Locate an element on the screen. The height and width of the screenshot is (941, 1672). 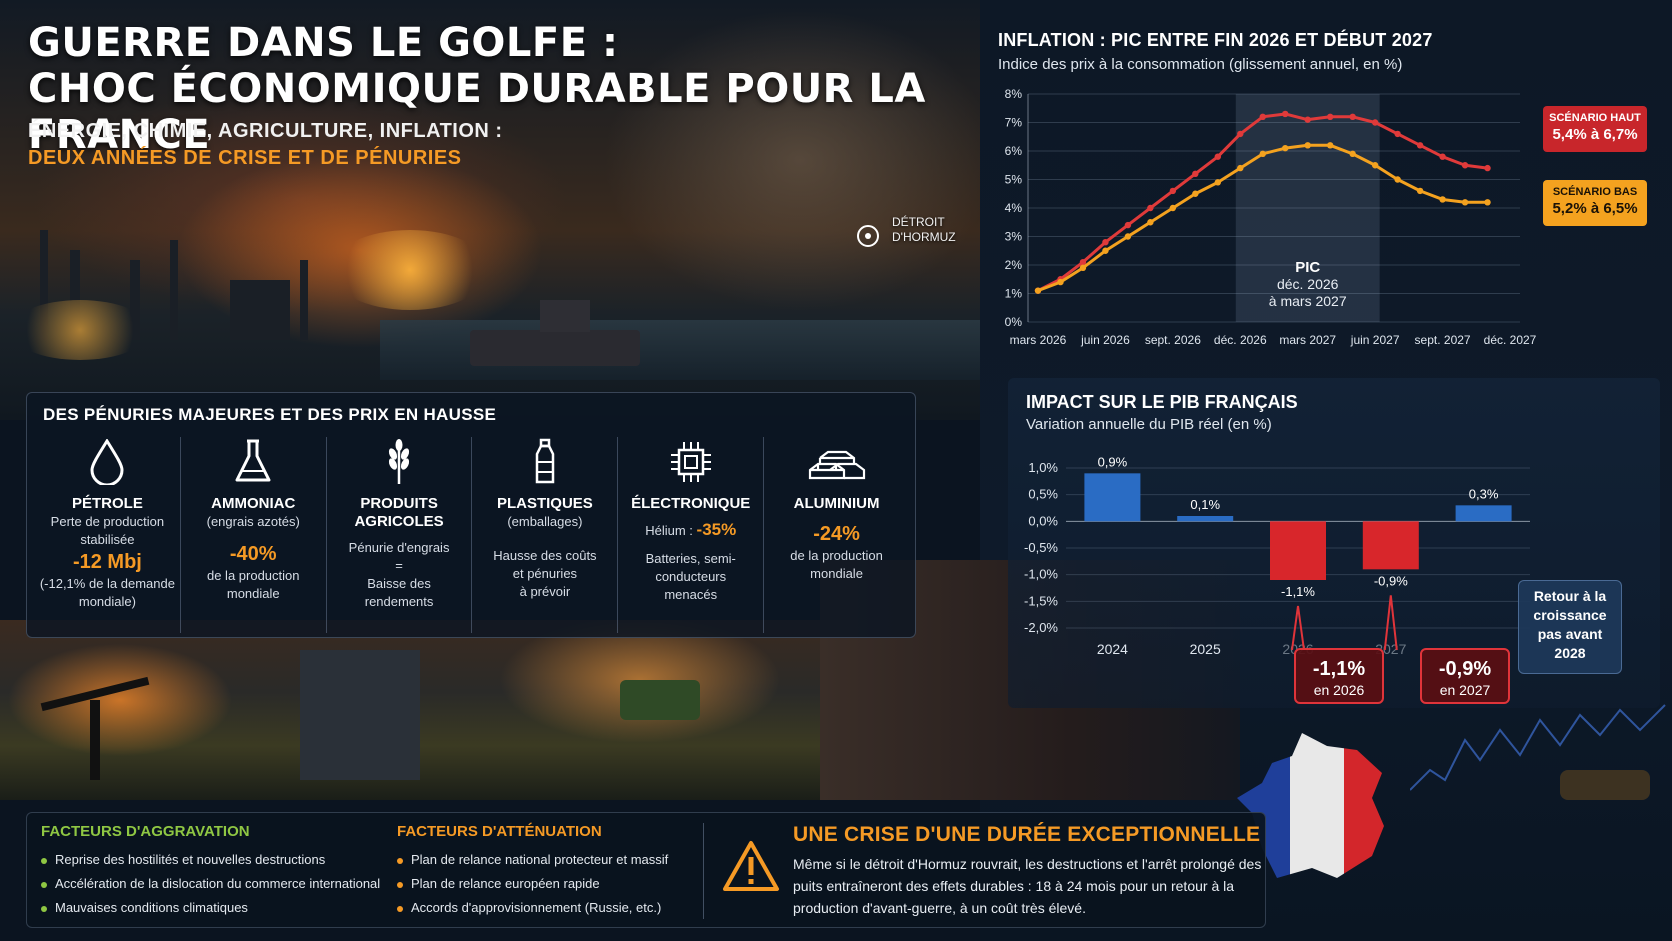
y-tick-label: 3% is located at coordinates (1014, 237).